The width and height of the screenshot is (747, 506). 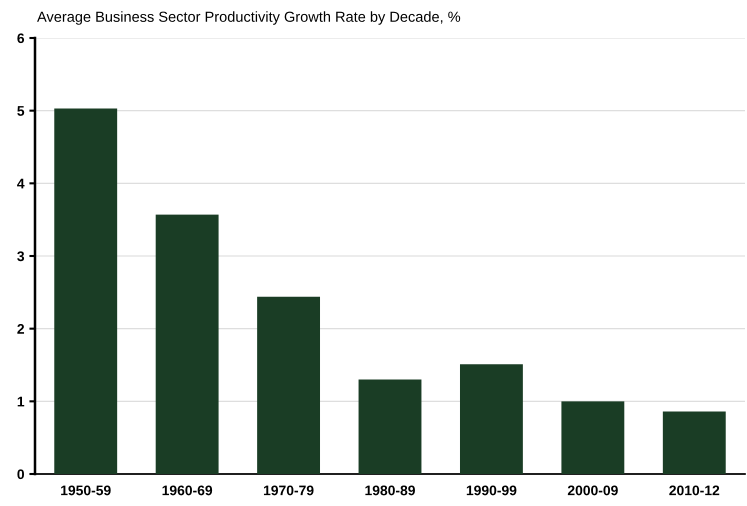 I want to click on x-tick-label: 2010-12, so click(x=694, y=490).